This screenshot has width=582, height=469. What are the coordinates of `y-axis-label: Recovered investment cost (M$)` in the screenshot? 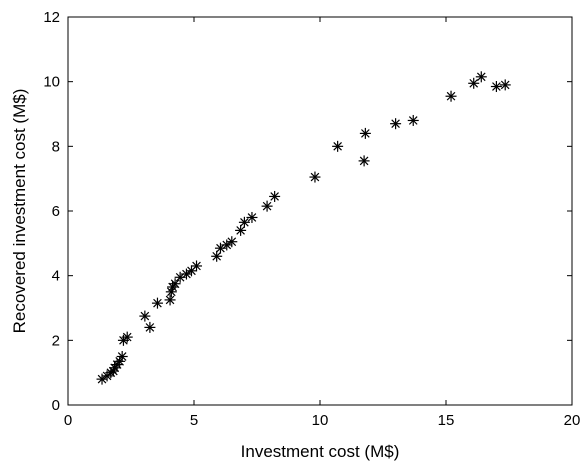 It's located at (19, 211).